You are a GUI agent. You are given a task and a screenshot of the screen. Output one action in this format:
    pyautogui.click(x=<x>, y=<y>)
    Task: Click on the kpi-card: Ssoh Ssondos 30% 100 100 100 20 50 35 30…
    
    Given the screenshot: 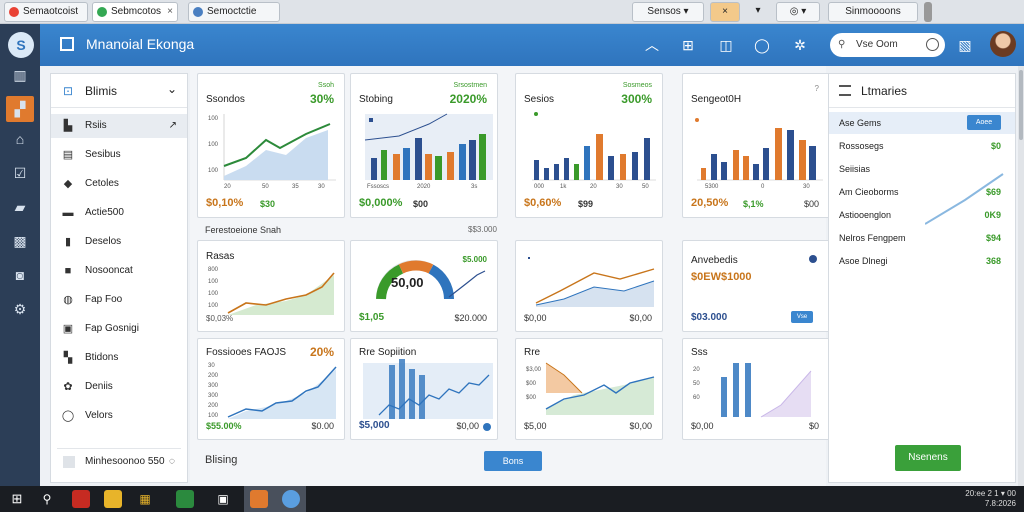 What is the action you would take?
    pyautogui.click(x=271, y=145)
    